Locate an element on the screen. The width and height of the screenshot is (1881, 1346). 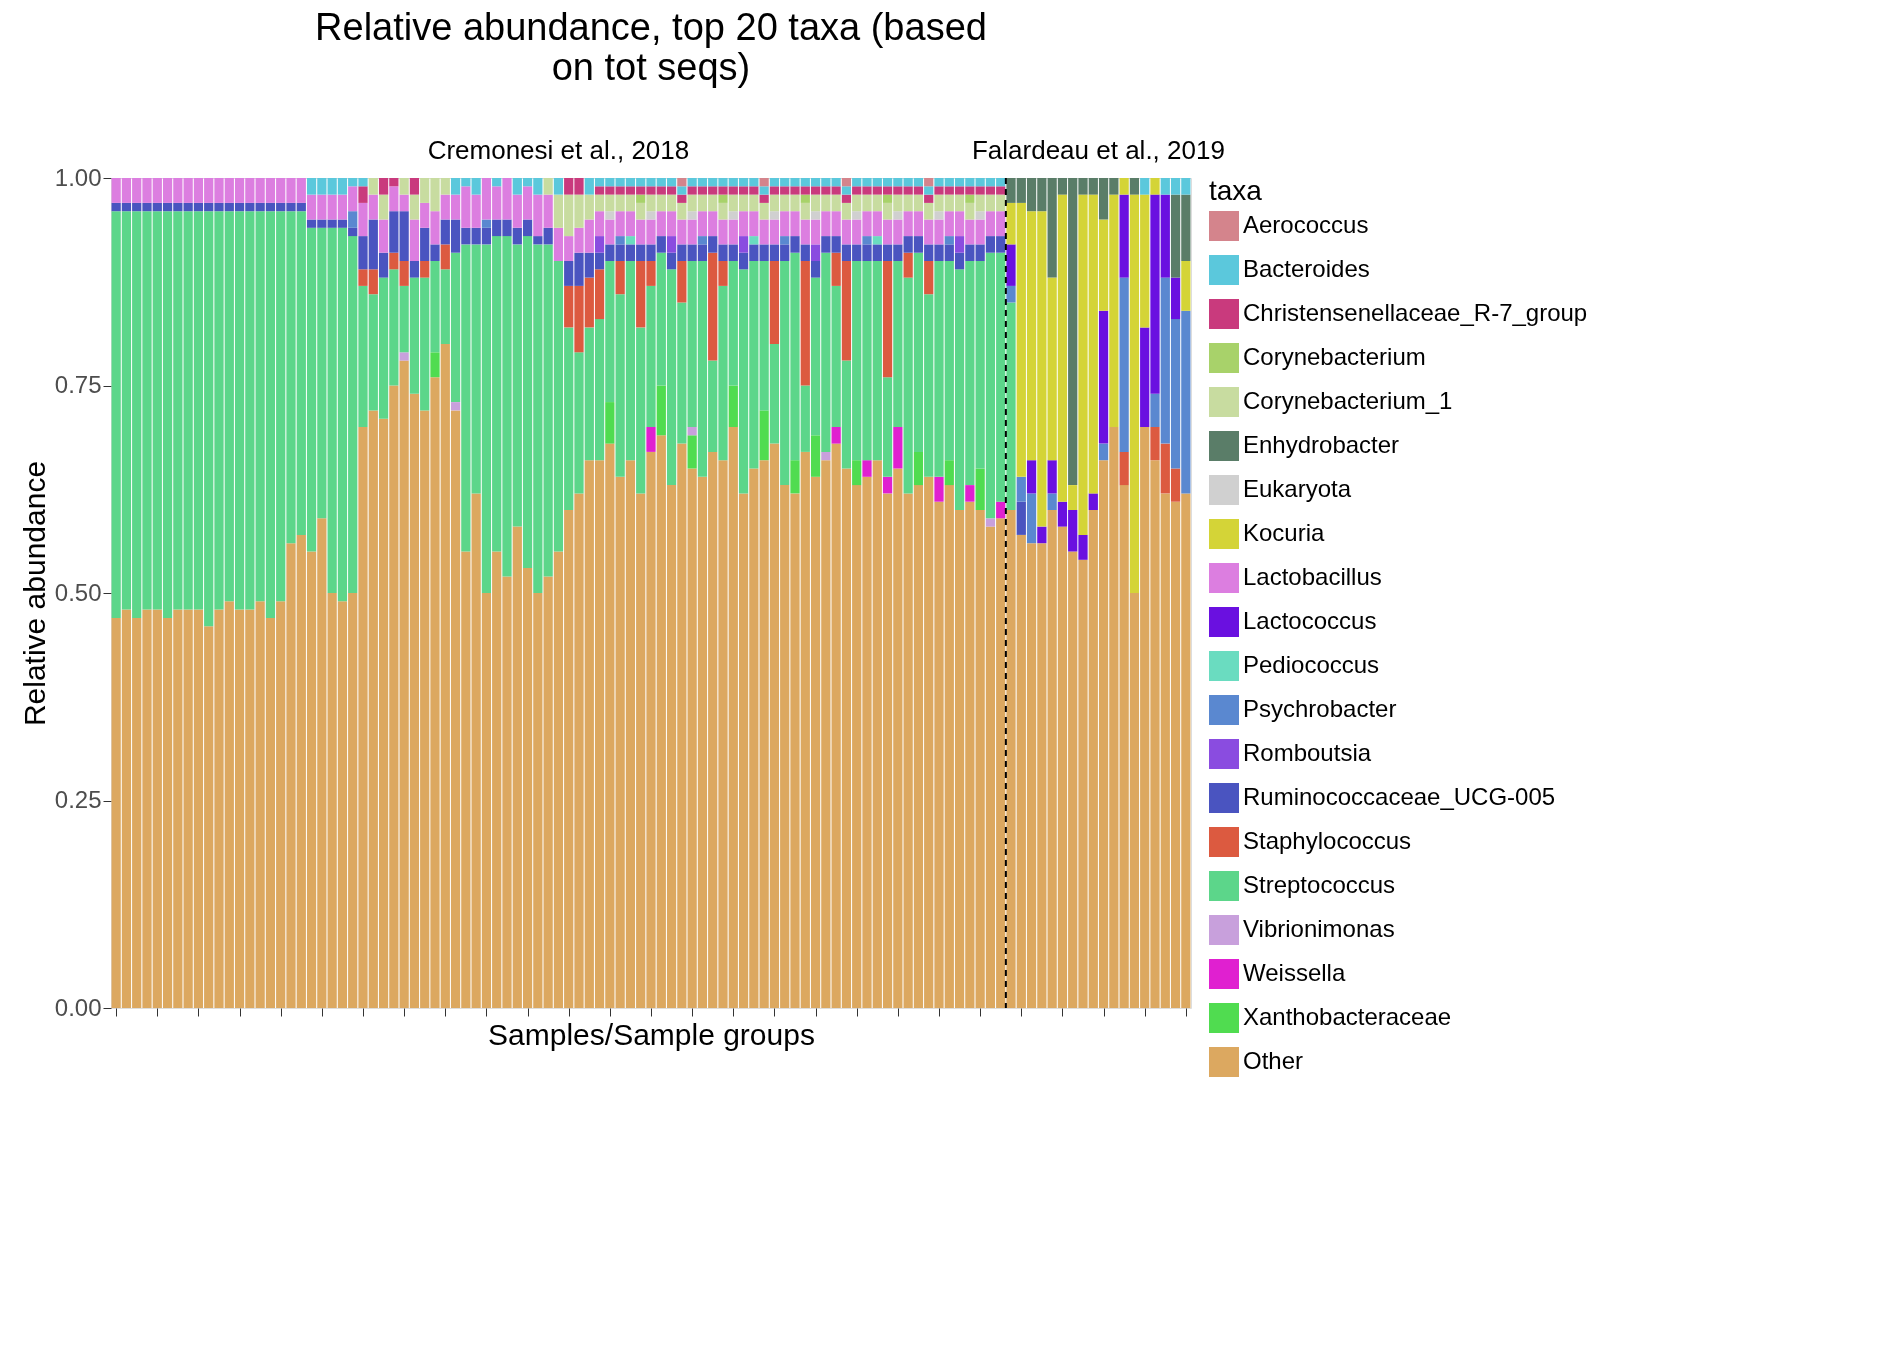
legend-label: Bacteroides is located at coordinates (1306, 268).